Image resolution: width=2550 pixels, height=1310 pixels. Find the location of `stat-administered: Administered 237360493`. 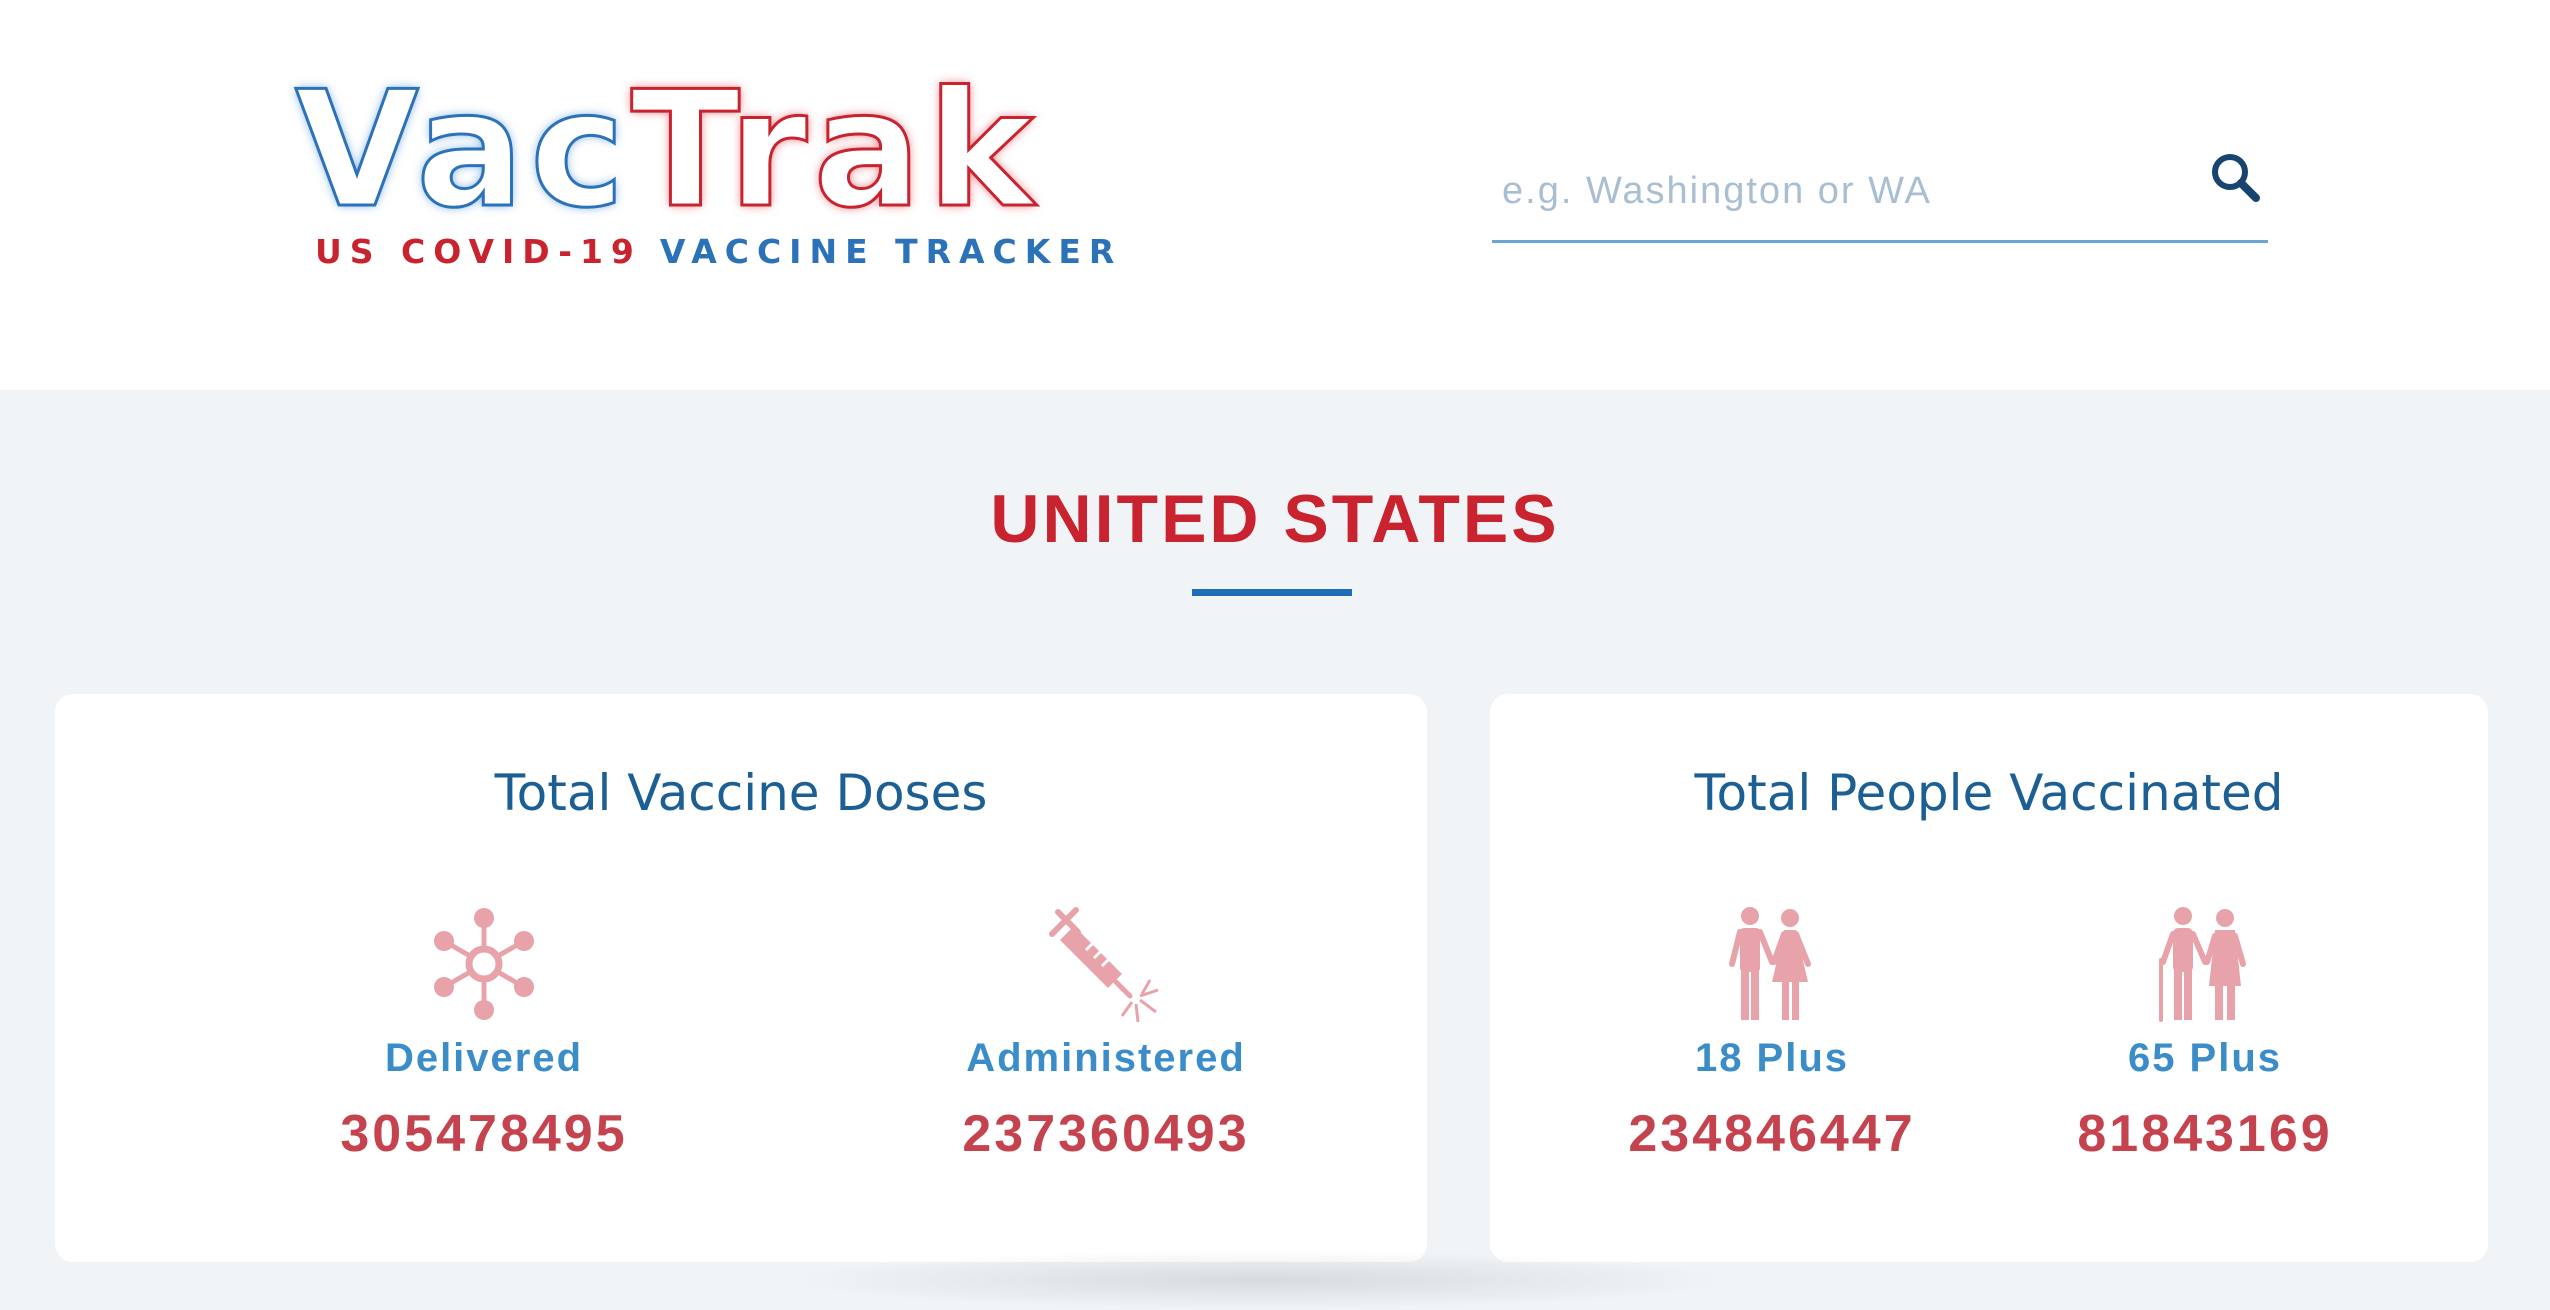

stat-administered: Administered 237360493 is located at coordinates (1106, 1054).